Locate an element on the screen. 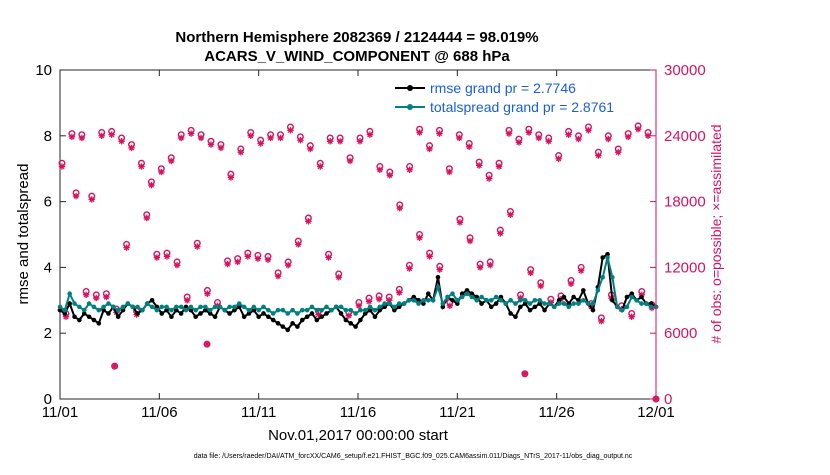 Image resolution: width=830 pixels, height=475 pixels. totalspread-series-line is located at coordinates (357, 286).